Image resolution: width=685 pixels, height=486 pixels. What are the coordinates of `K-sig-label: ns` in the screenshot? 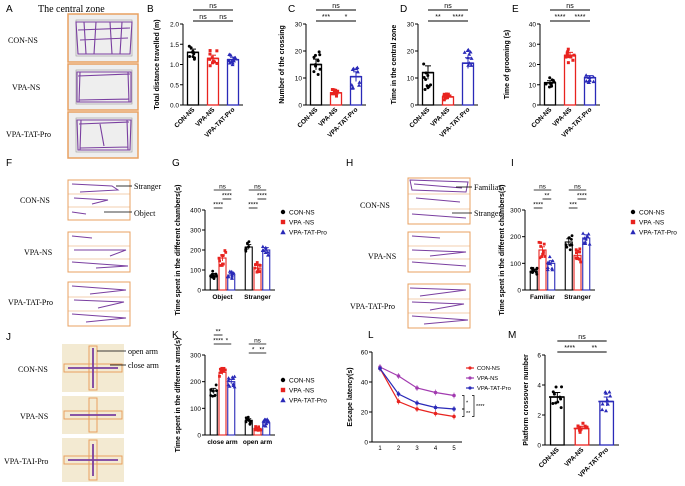 It's located at (258, 341).